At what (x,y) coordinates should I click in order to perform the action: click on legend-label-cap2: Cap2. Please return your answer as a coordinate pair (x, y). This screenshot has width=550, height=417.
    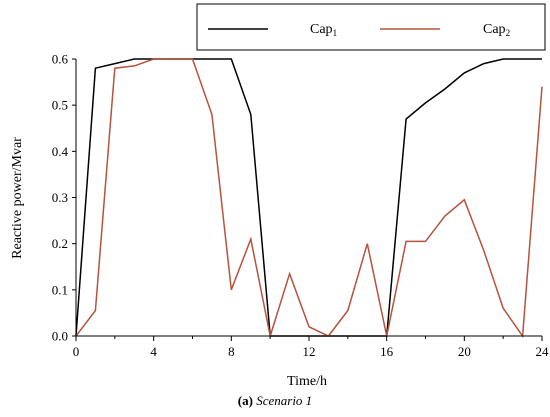
    Looking at the image, I should click on (496, 30).